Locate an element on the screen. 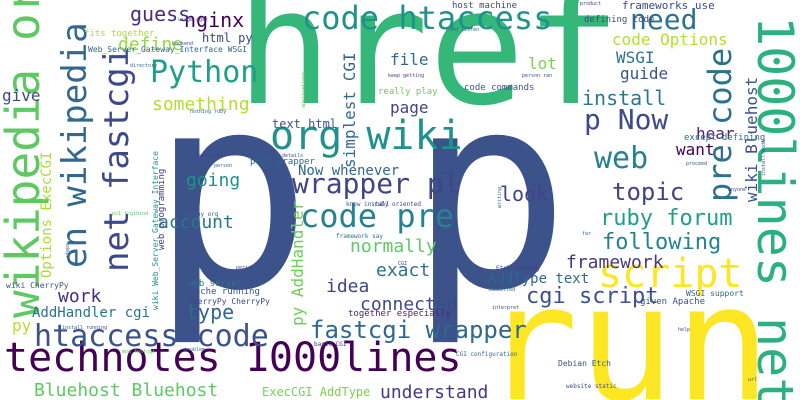 The image size is (800, 400). word-web-server: web server is located at coordinates (215, 284).